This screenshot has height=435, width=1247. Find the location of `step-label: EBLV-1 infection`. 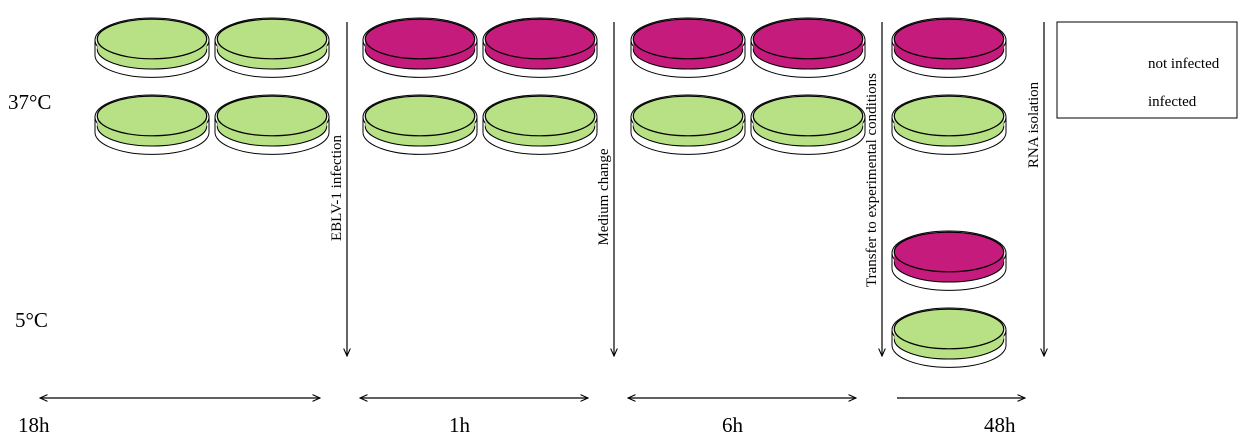

step-label: EBLV-1 infection is located at coordinates (337, 188).